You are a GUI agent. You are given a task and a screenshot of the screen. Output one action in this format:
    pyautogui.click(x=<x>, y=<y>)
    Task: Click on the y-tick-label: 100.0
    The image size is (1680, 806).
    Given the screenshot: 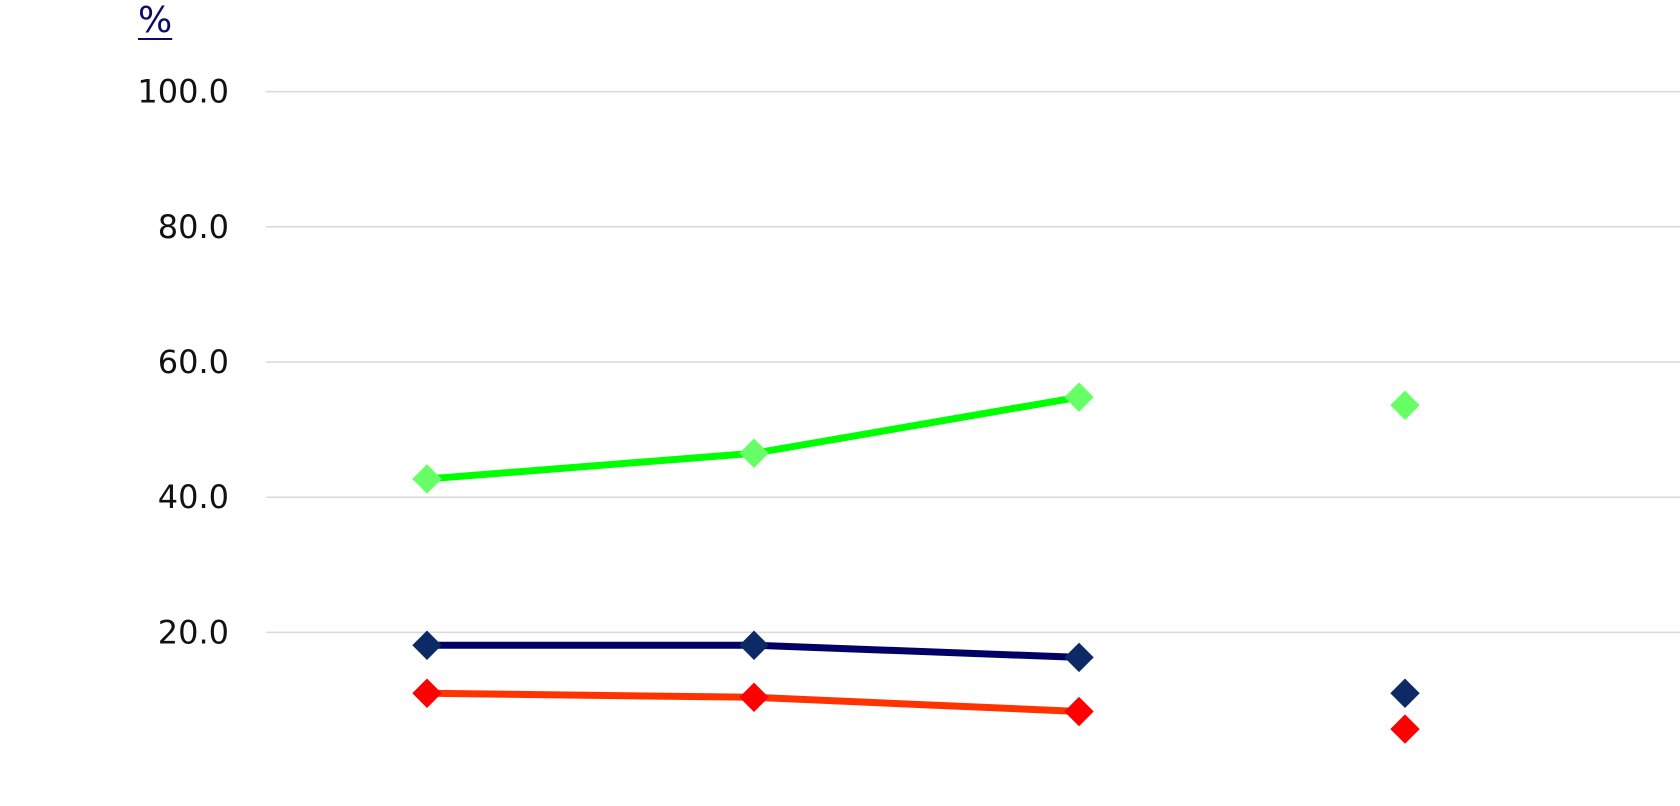 What is the action you would take?
    pyautogui.click(x=183, y=92)
    